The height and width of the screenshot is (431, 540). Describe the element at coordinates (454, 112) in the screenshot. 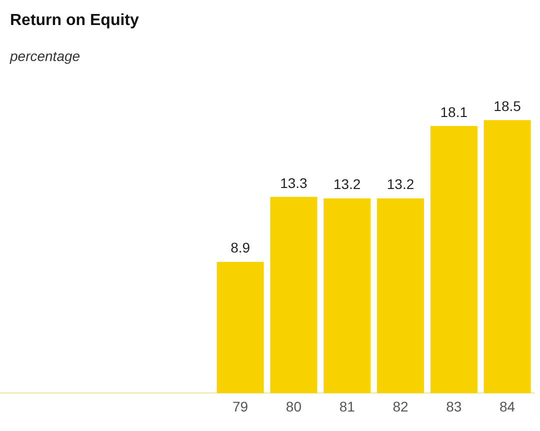

I see `data-label: 18.1` at that location.